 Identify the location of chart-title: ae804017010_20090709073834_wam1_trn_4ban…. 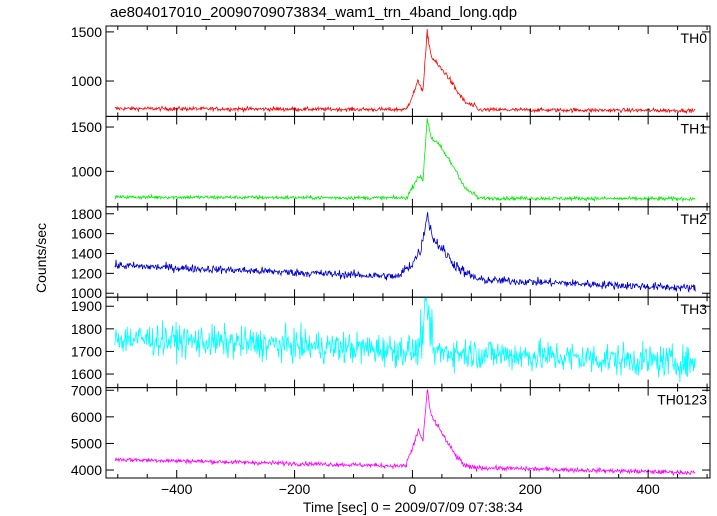
(313, 12).